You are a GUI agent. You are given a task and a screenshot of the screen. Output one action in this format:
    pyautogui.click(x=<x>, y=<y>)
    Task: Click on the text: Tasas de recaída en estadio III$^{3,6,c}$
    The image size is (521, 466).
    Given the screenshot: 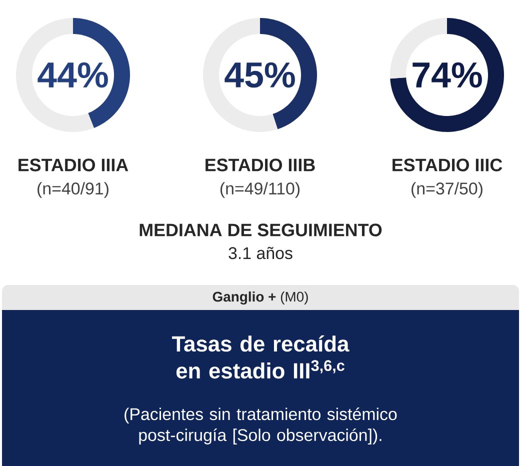 What is the action you would take?
    pyautogui.click(x=261, y=357)
    